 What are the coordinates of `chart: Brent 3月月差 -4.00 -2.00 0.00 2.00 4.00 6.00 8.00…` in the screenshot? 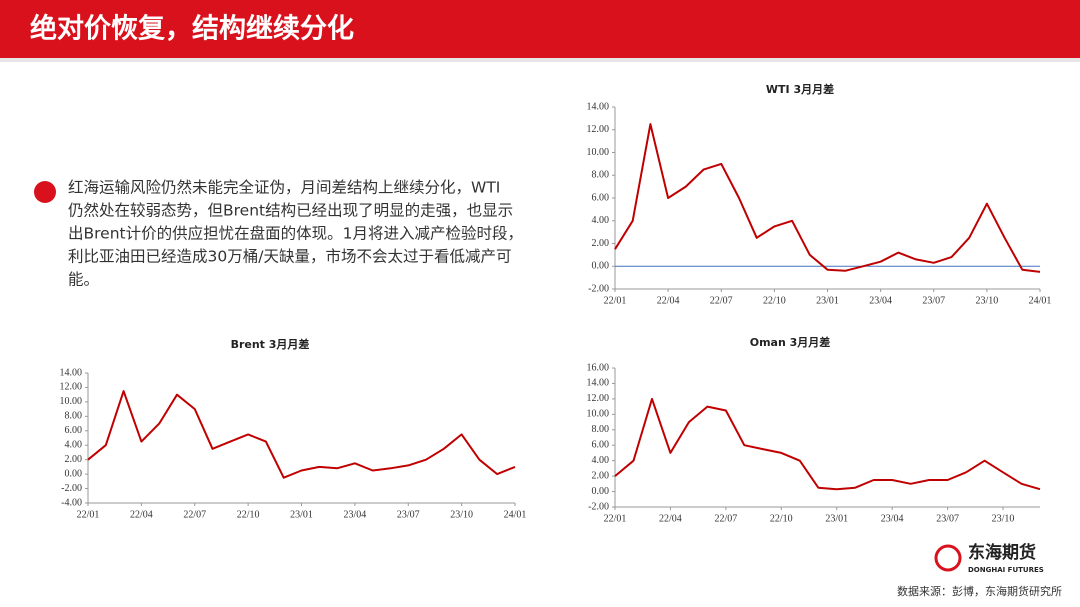 It's located at (293, 428).